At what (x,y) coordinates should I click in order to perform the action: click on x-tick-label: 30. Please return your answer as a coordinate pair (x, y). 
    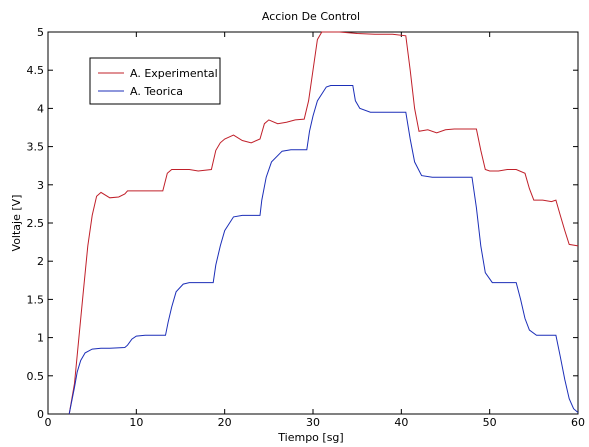
    Looking at the image, I should click on (313, 422).